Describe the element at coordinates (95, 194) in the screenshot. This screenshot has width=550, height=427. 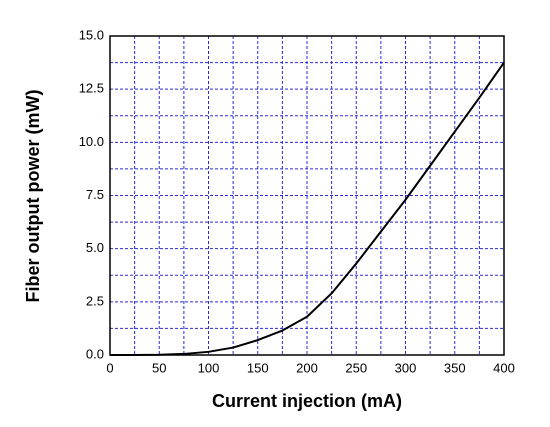
I see `y-tick-label: 7.5` at that location.